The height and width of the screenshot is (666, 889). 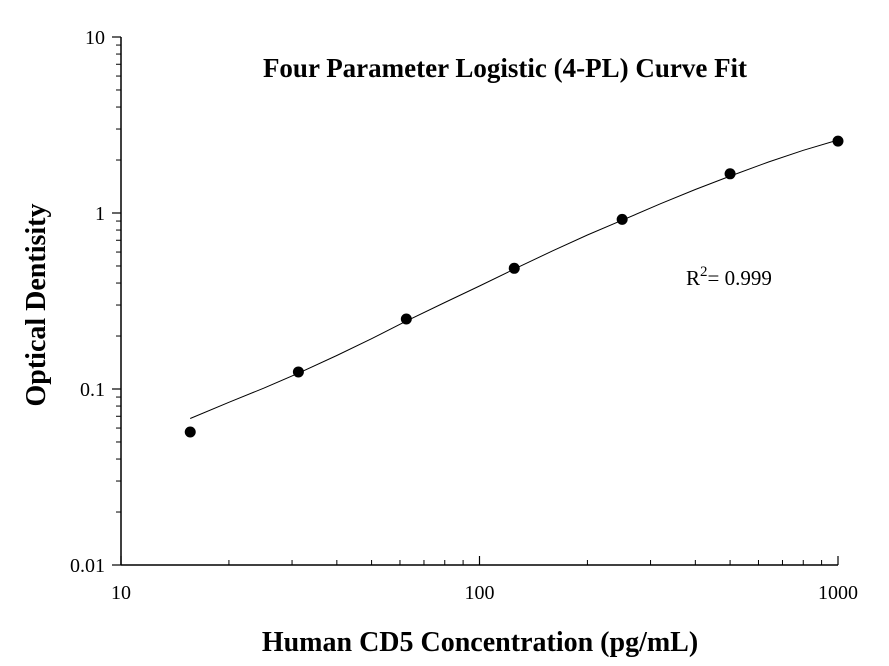 What do you see at coordinates (36, 305) in the screenshot?
I see `y-axis-title: Optical Dentisity` at bounding box center [36, 305].